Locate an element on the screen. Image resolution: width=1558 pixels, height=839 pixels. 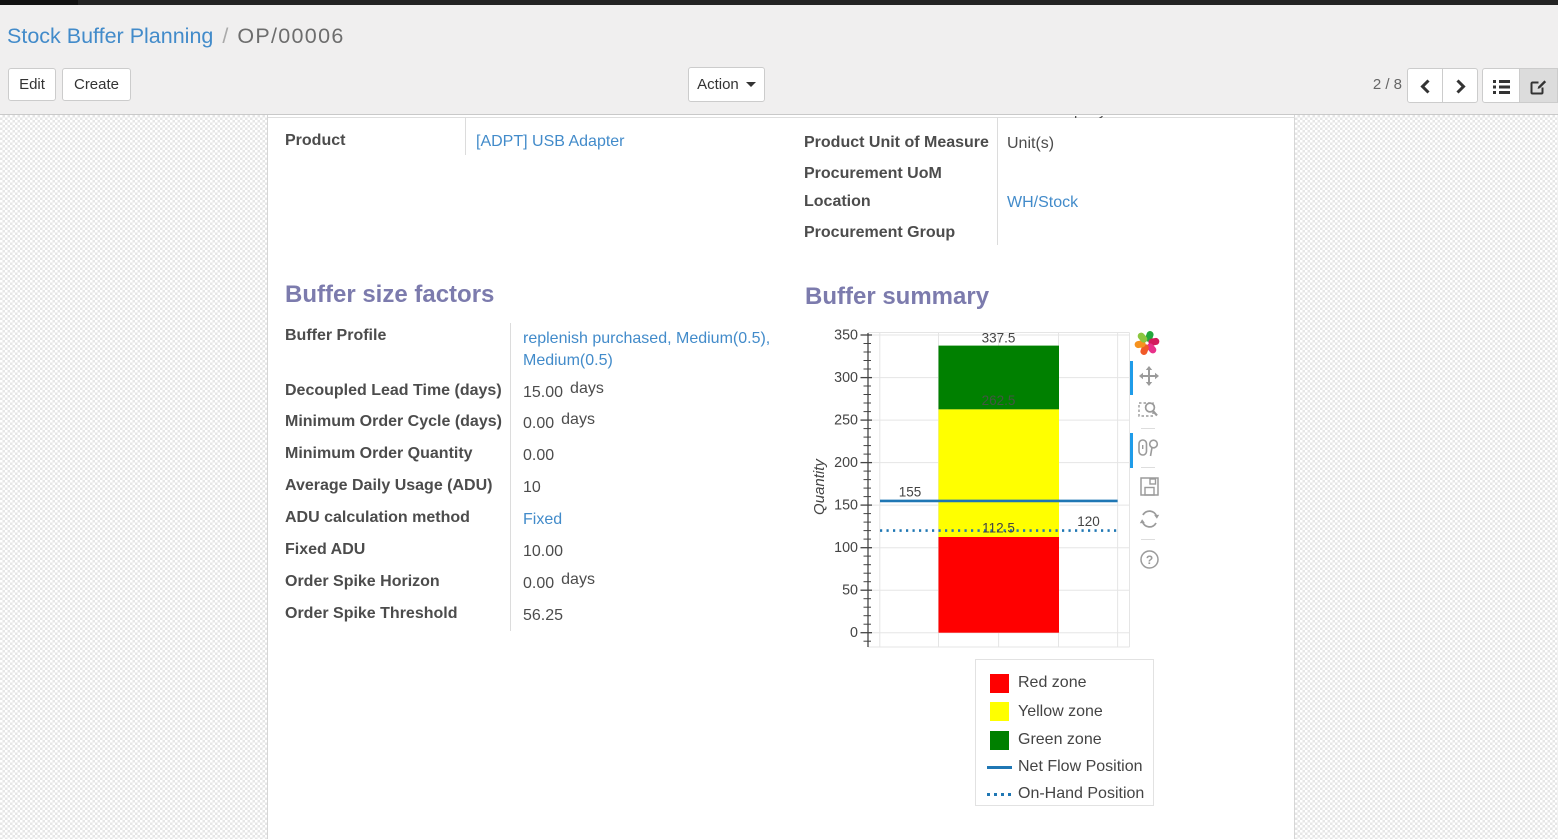
svg-text: 112.5 is located at coordinates (998, 528).